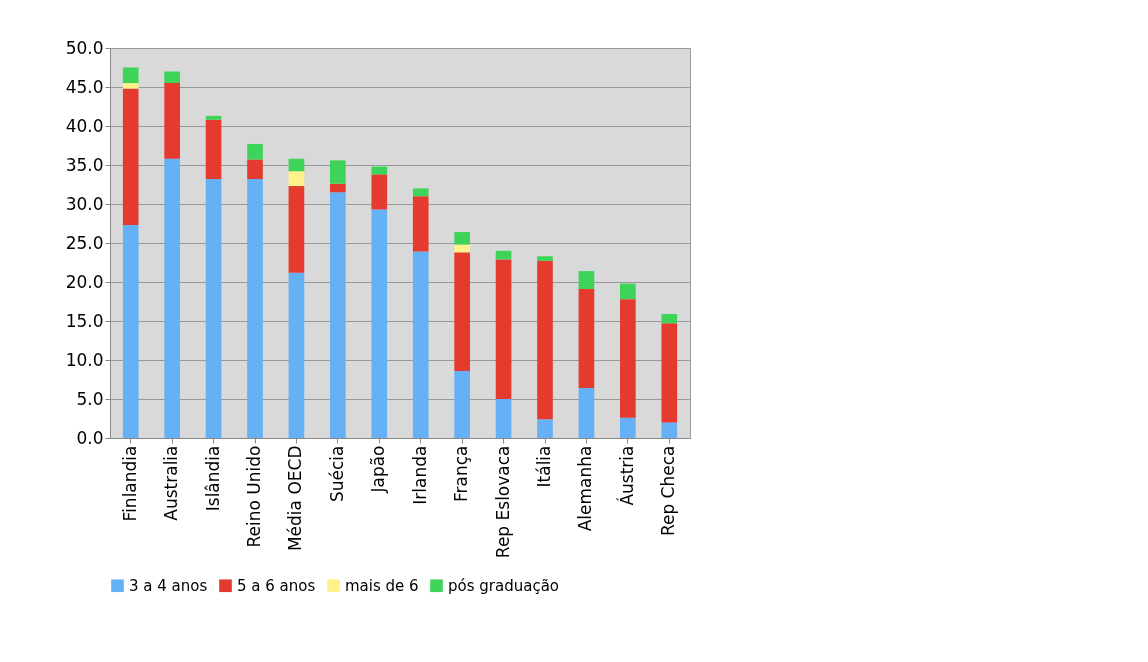  What do you see at coordinates (276, 585) in the screenshot?
I see `legend-label: 5 a 6 anos` at bounding box center [276, 585].